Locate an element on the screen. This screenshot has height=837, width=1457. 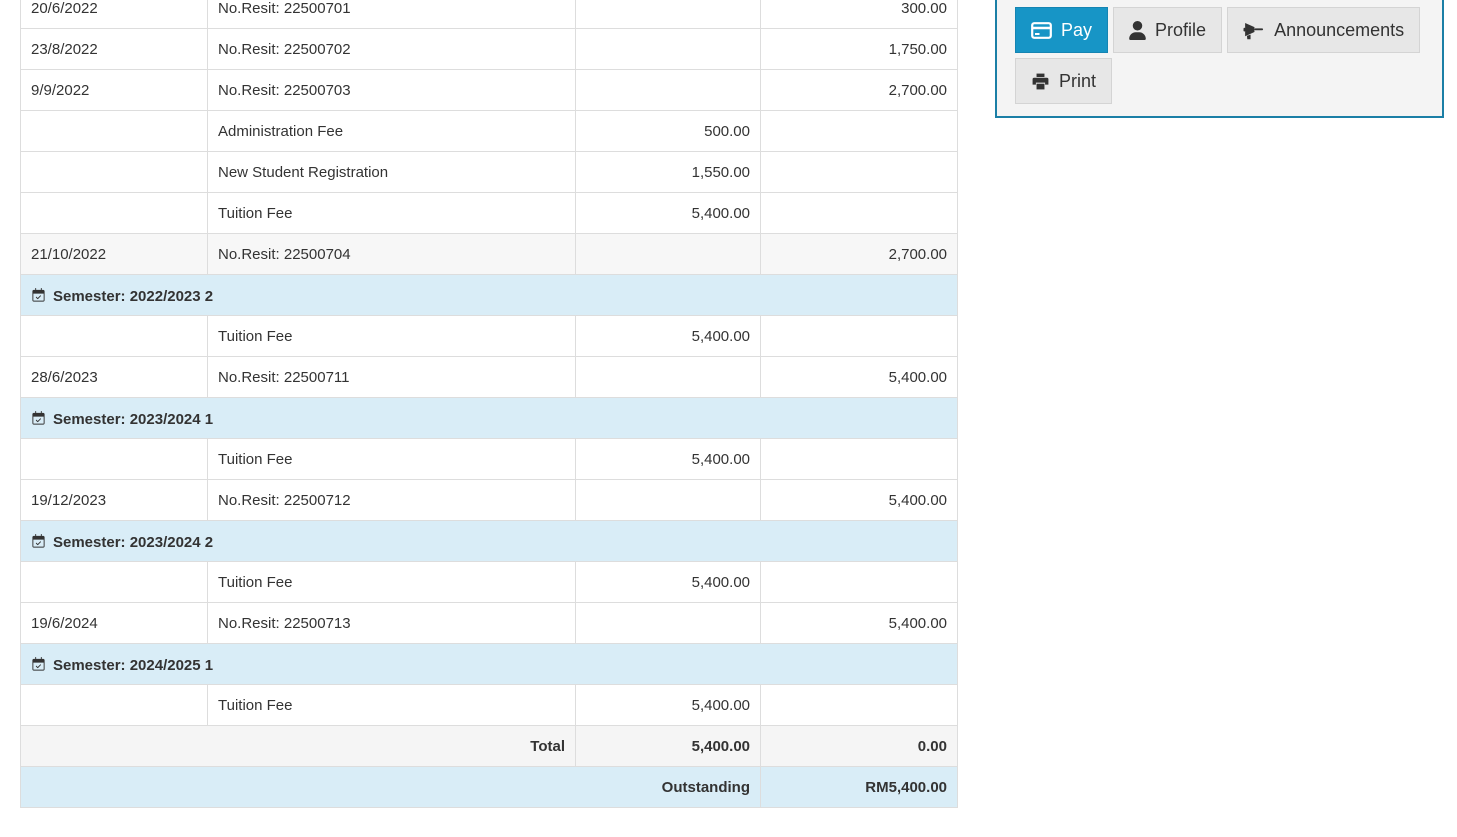
table-row: 23/8/2022 No.Resit: 22500702 1,750.00 is located at coordinates (489, 49).